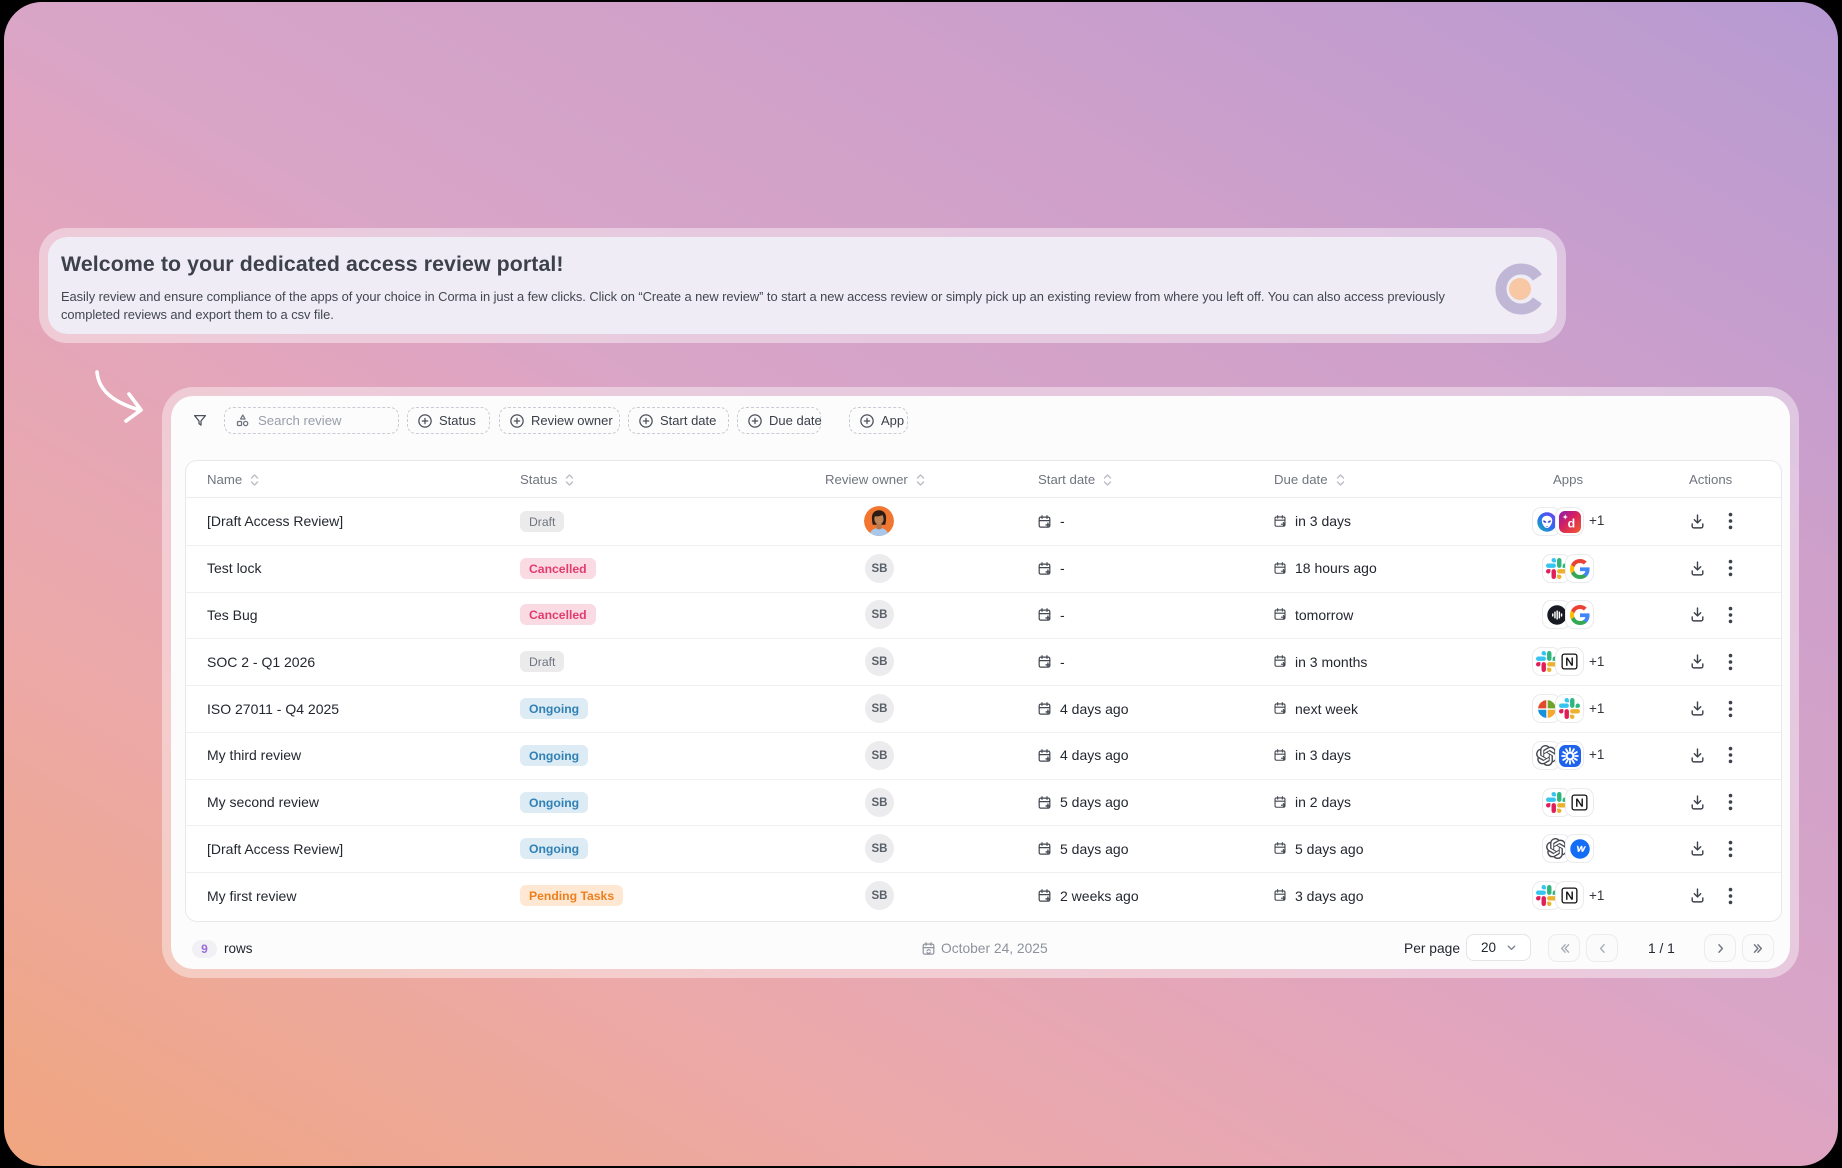 This screenshot has width=1842, height=1168. What do you see at coordinates (1571, 523) in the screenshot?
I see `svg-text: d` at bounding box center [1571, 523].